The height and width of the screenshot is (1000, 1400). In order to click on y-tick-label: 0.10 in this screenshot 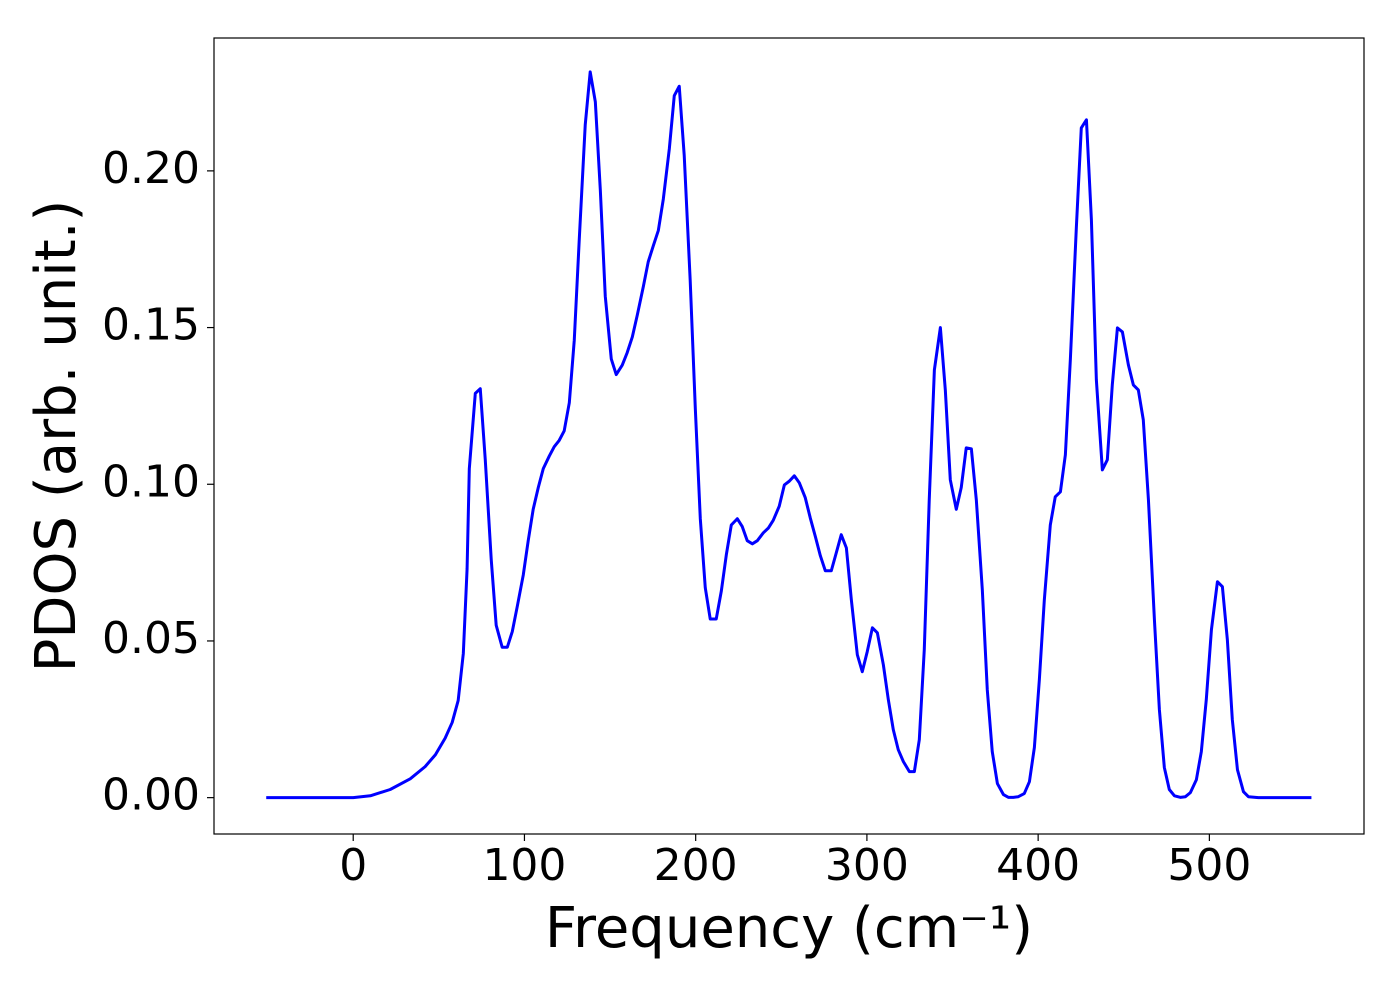, I will do `click(151, 481)`.